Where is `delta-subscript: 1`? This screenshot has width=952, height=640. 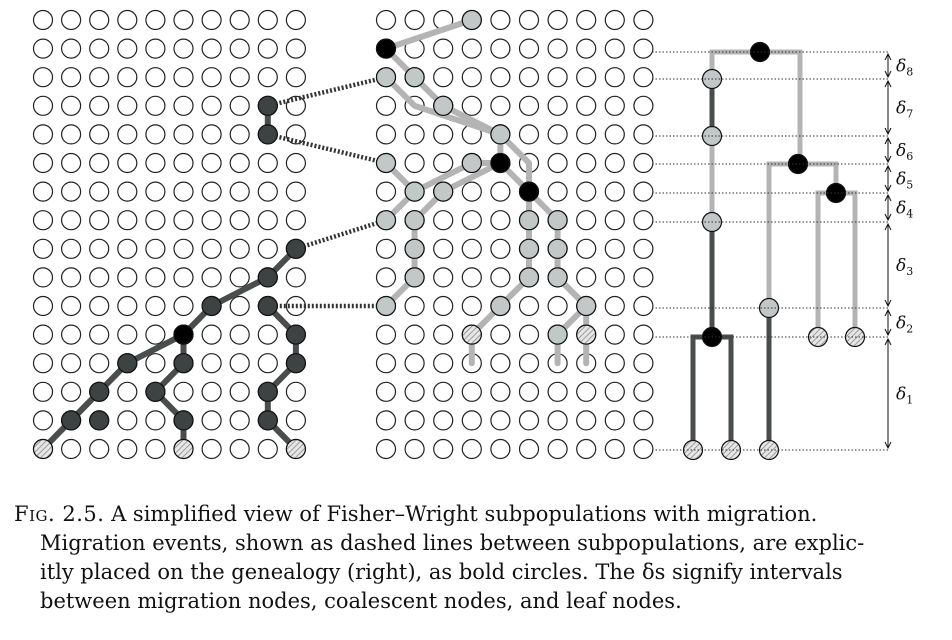 delta-subscript: 1 is located at coordinates (909, 400).